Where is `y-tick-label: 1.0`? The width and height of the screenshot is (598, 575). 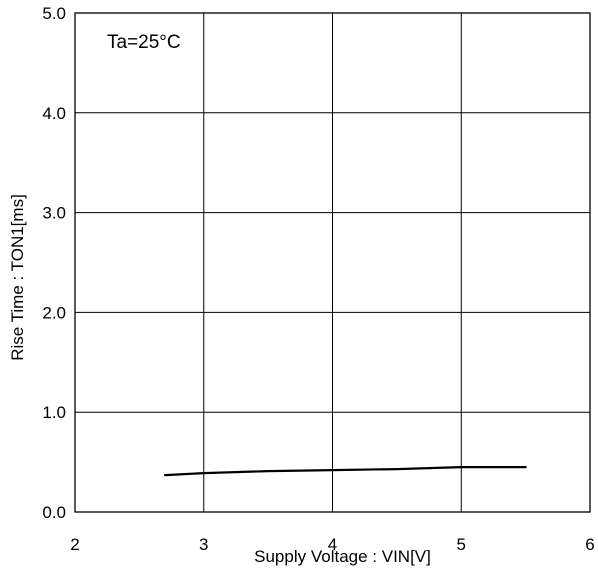
y-tick-label: 1.0 is located at coordinates (54, 412).